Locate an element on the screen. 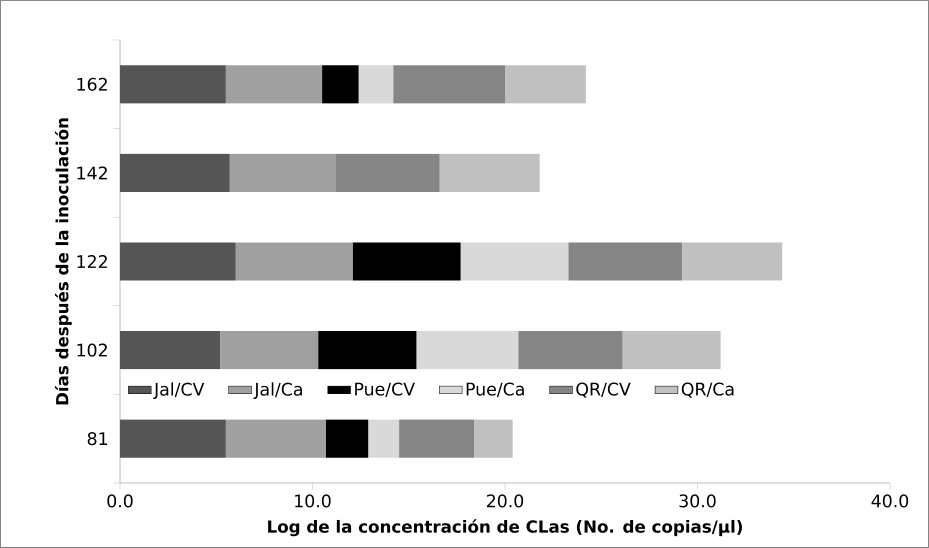 The height and width of the screenshot is (548, 929). x-tick-label: 40.0 is located at coordinates (890, 501).